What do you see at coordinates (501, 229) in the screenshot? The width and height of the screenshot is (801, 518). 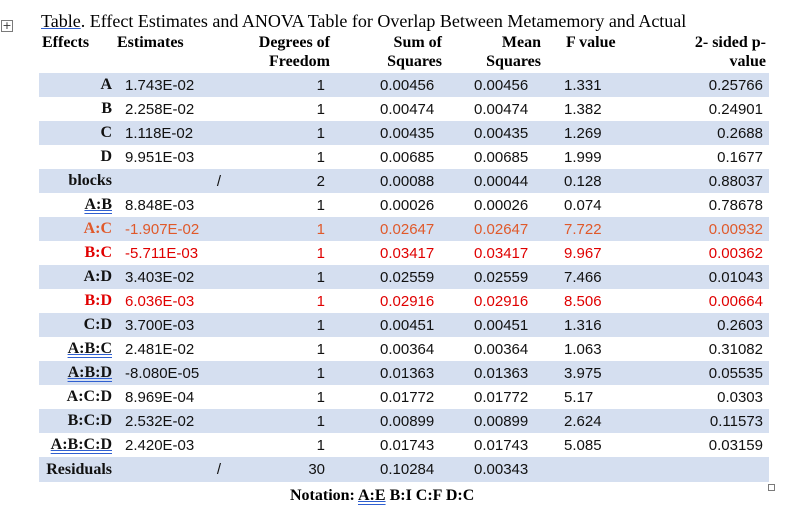 I see `mean-squares-cell: 0.02647` at bounding box center [501, 229].